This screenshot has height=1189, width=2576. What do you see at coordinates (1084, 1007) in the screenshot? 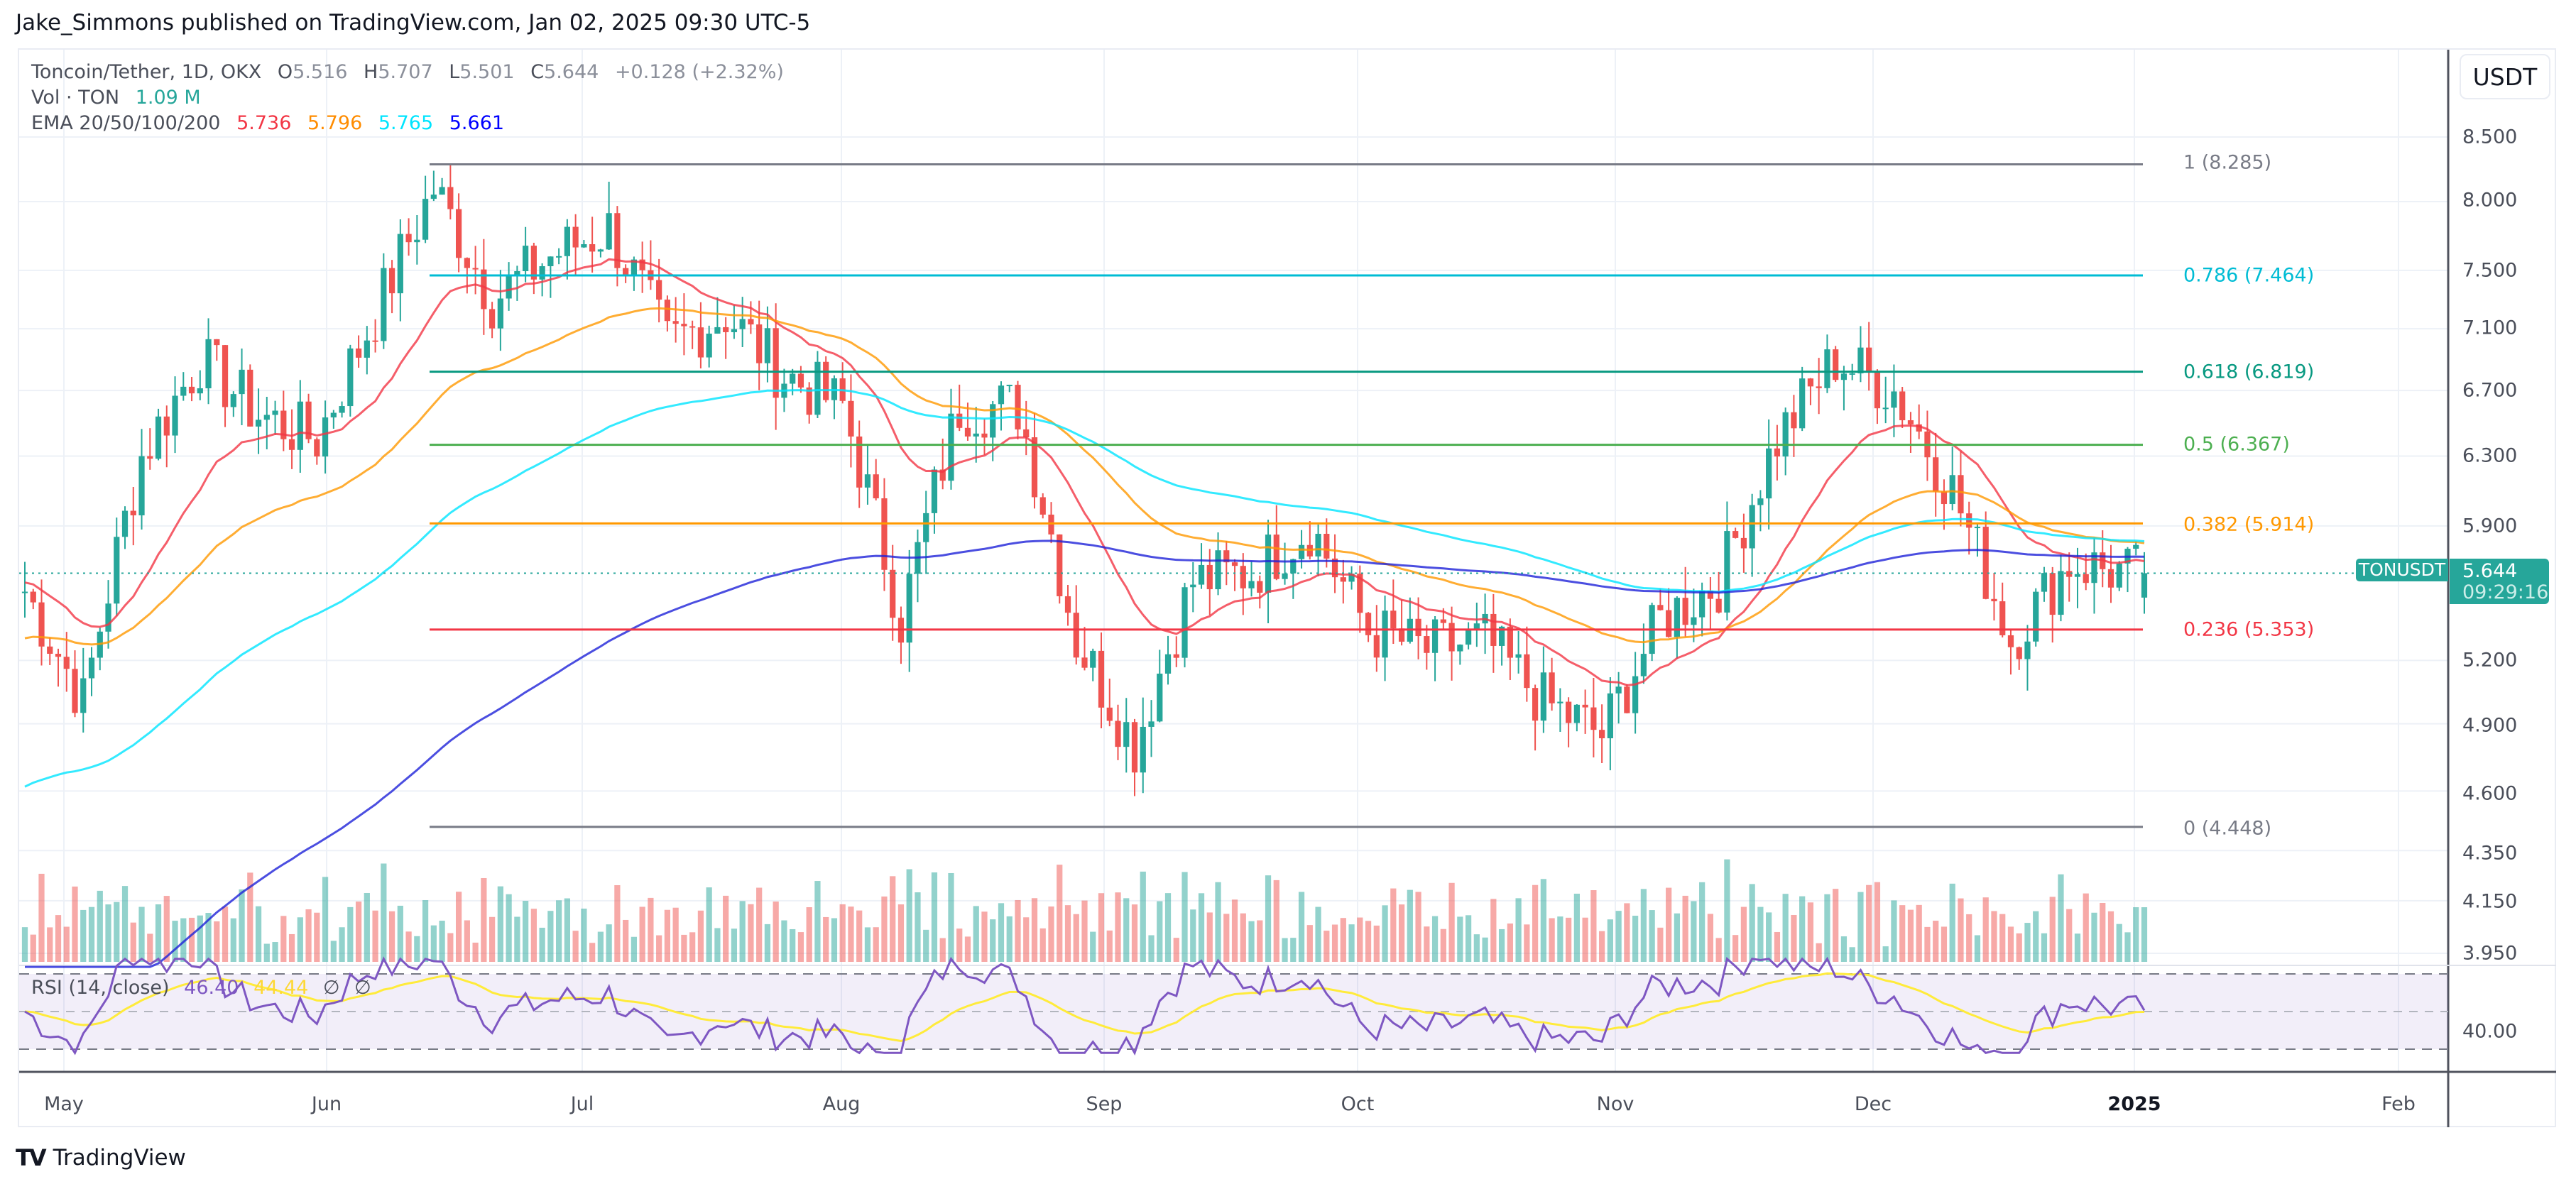
I see `rsi-ma-line` at bounding box center [1084, 1007].